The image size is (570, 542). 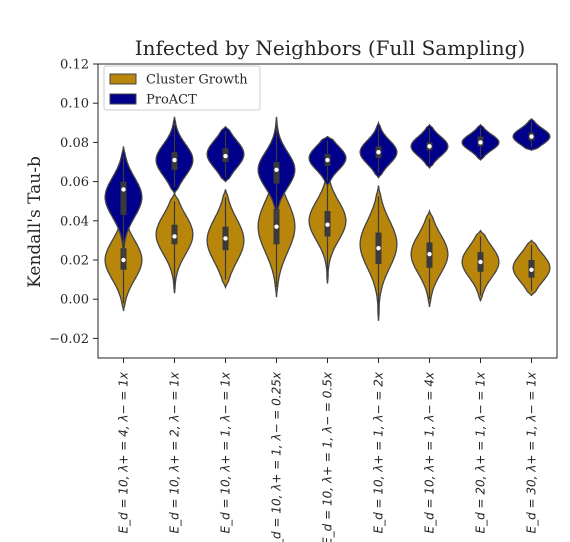 I want to click on legend-box, so click(x=182, y=88).